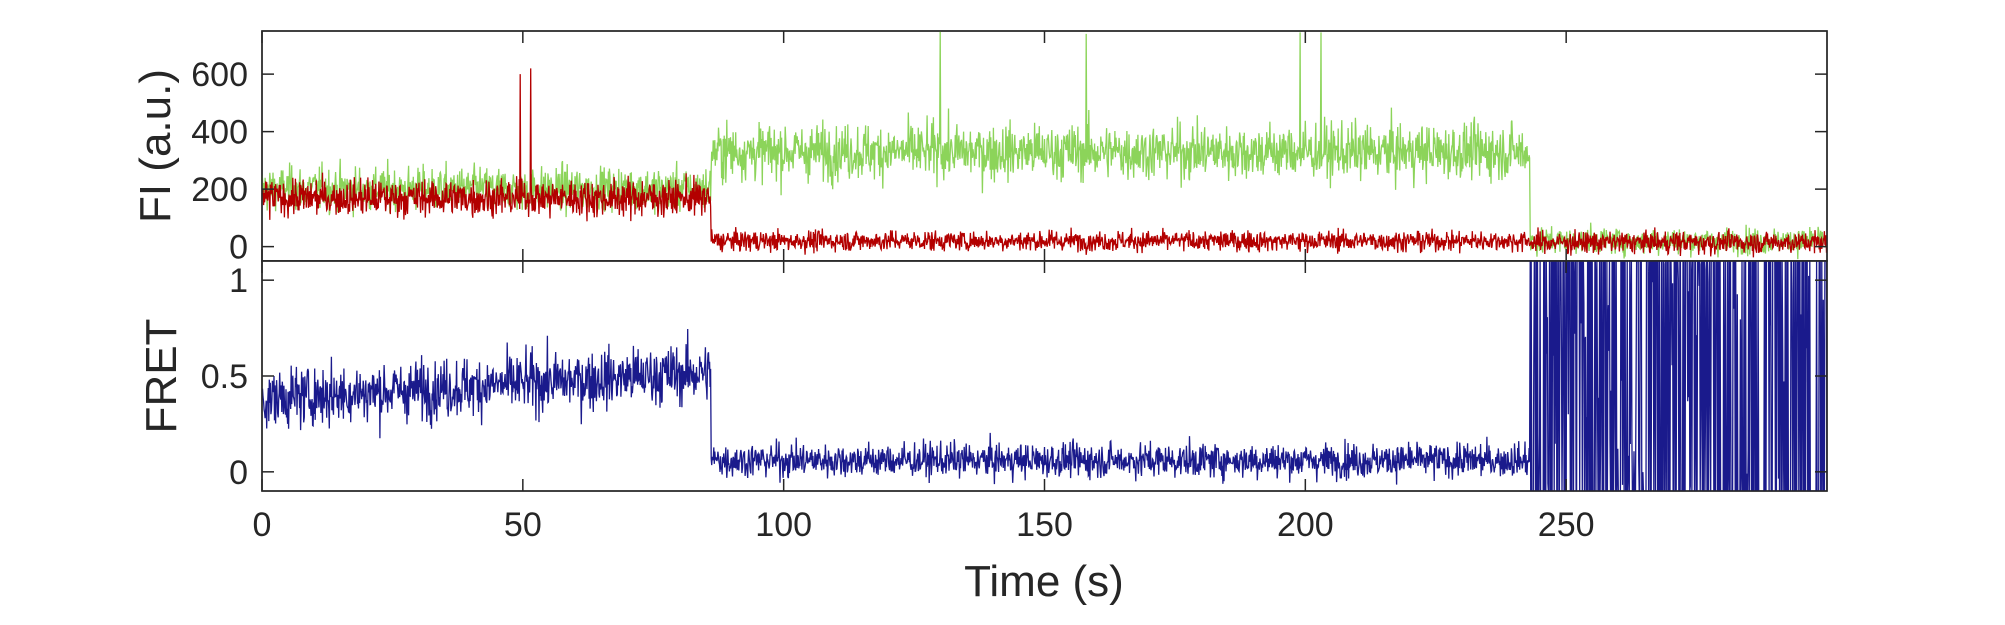  Describe the element at coordinates (1566, 525) in the screenshot. I see `time-x-tick-label: 250` at that location.